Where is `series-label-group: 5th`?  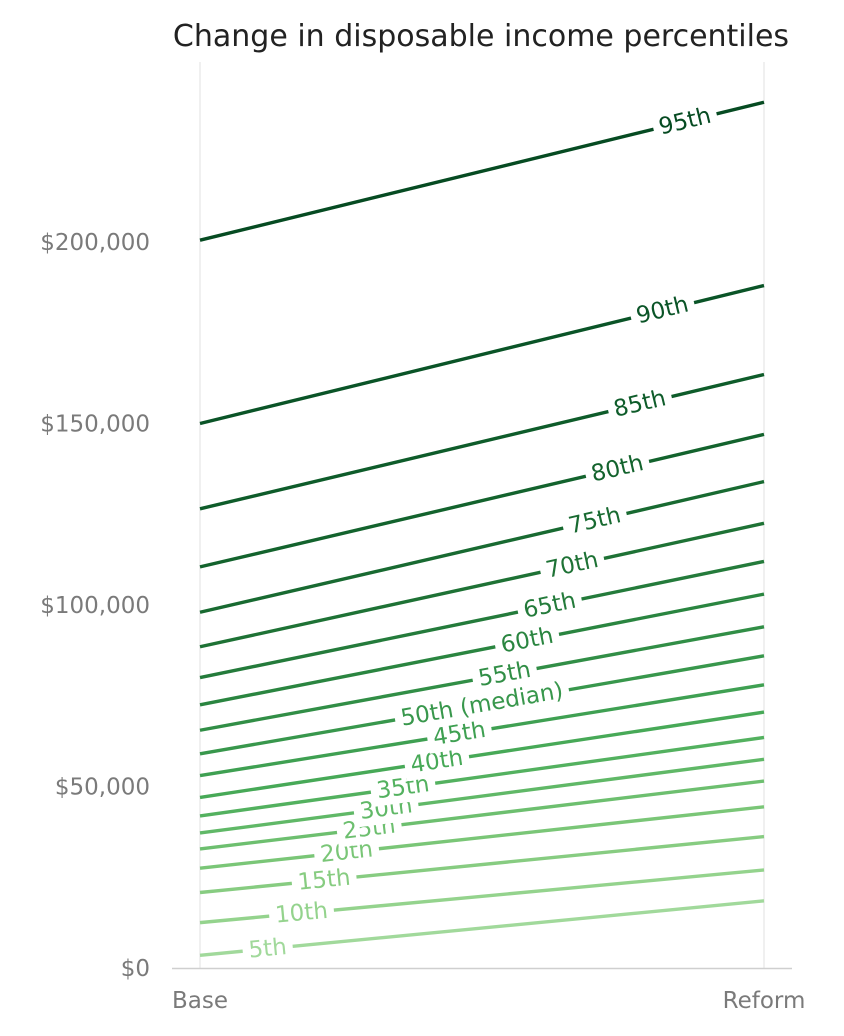 series-label-group: 5th is located at coordinates (268, 949).